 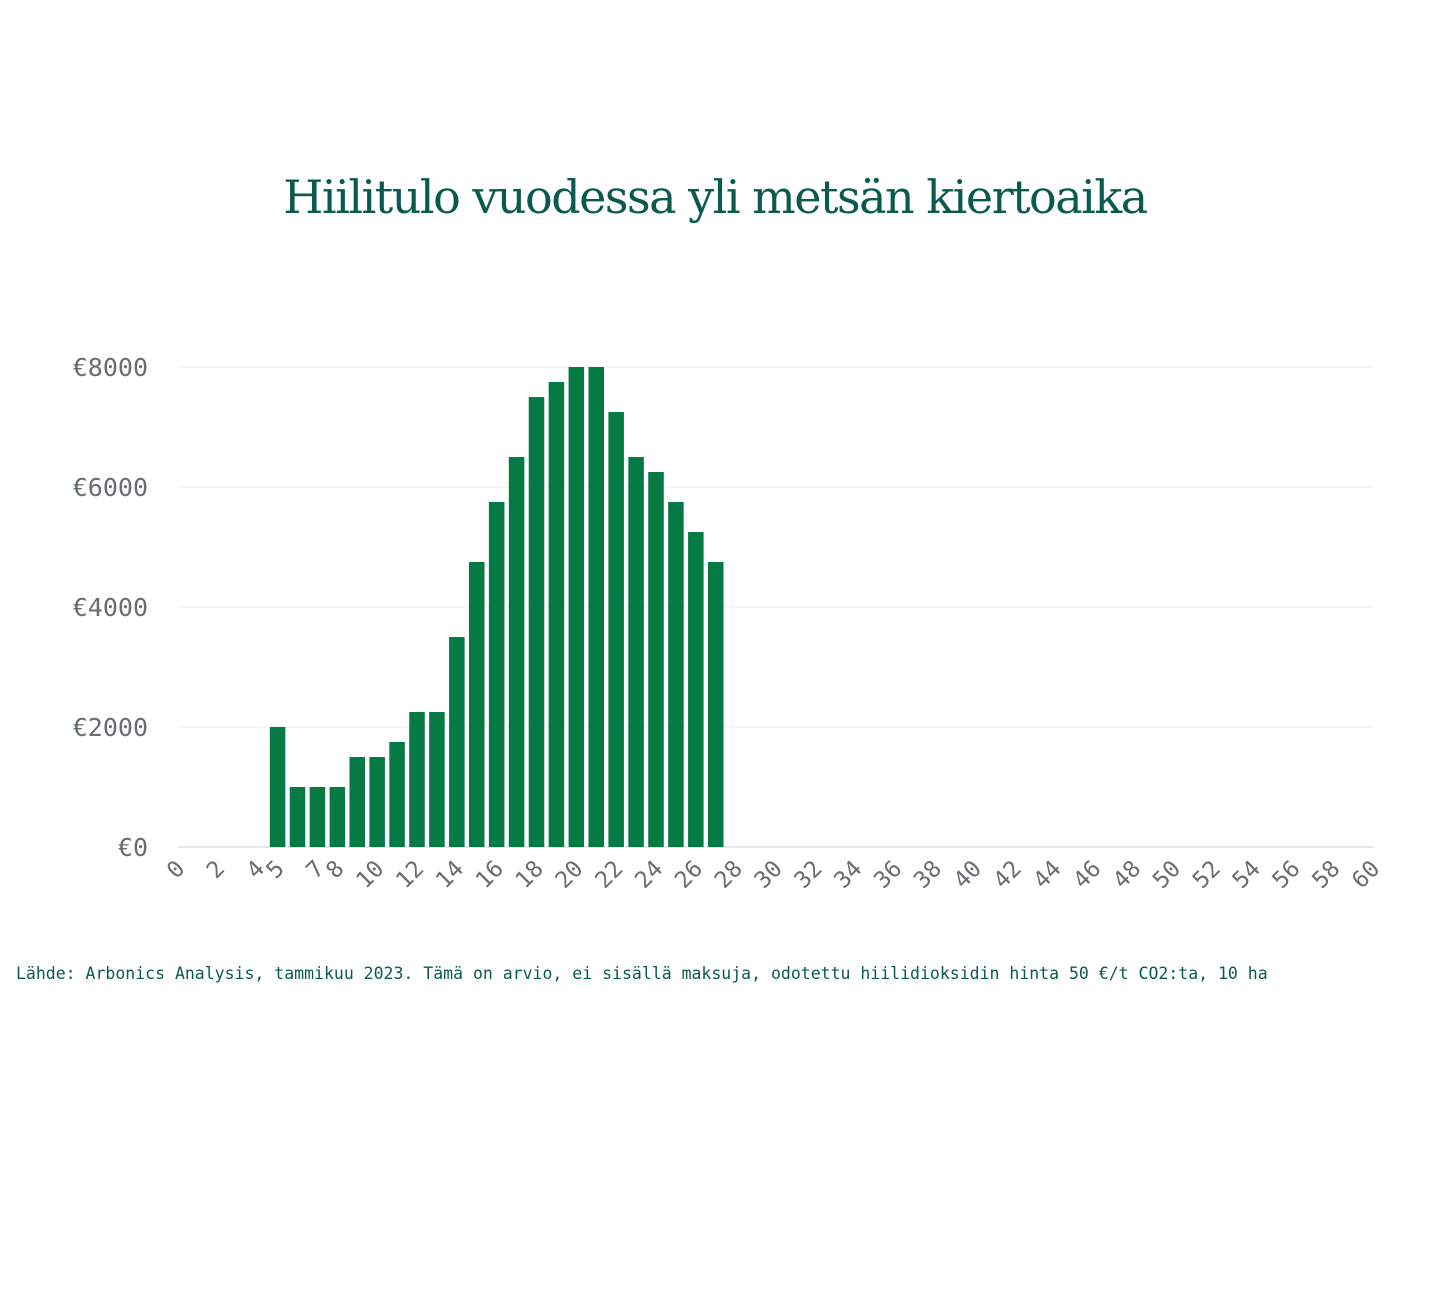 I want to click on x-tick-label: 36, so click(x=888, y=875).